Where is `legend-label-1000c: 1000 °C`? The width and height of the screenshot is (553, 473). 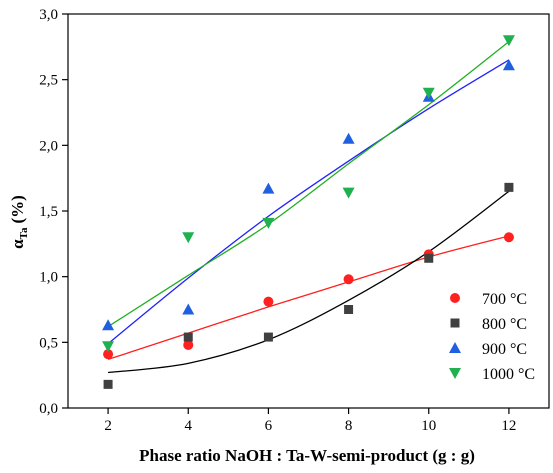 legend-label-1000c: 1000 °C is located at coordinates (508, 374).